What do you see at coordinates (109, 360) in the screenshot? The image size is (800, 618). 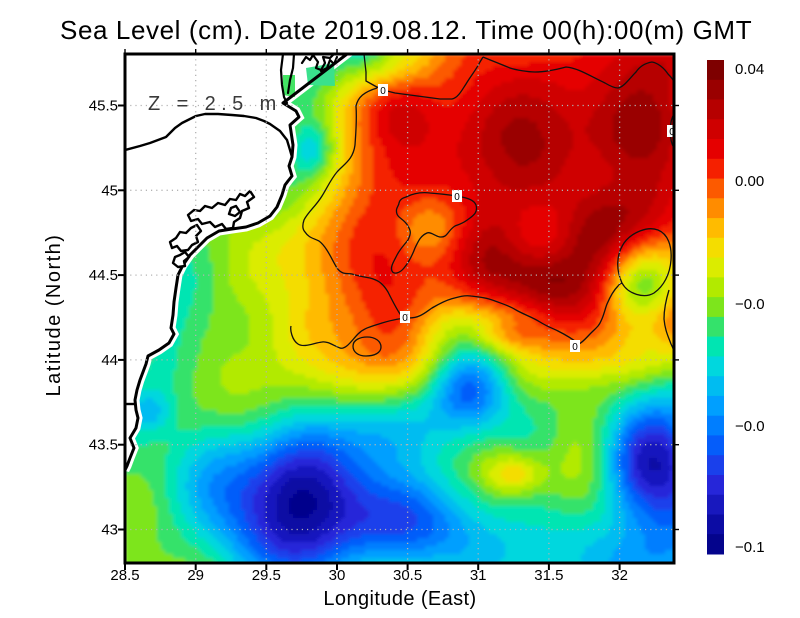 I see `svg-text: 44` at bounding box center [109, 360].